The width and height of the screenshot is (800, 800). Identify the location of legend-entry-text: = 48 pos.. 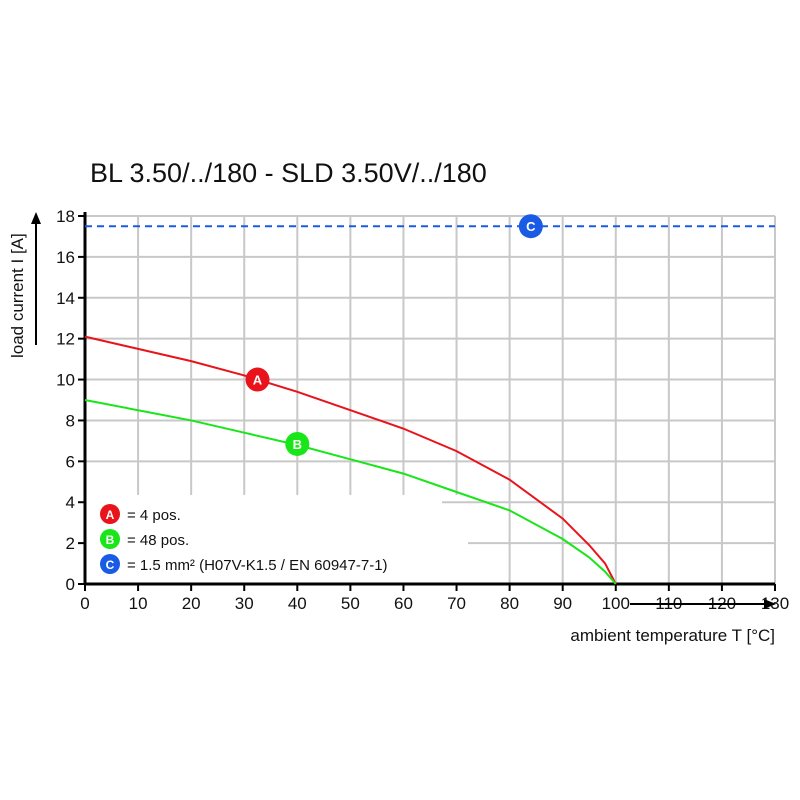
(158, 540).